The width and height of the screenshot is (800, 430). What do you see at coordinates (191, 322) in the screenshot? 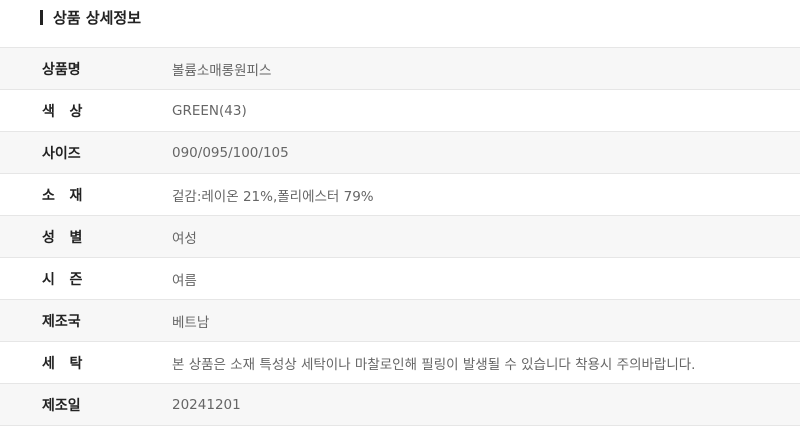
I see `row-value: 베트남` at bounding box center [191, 322].